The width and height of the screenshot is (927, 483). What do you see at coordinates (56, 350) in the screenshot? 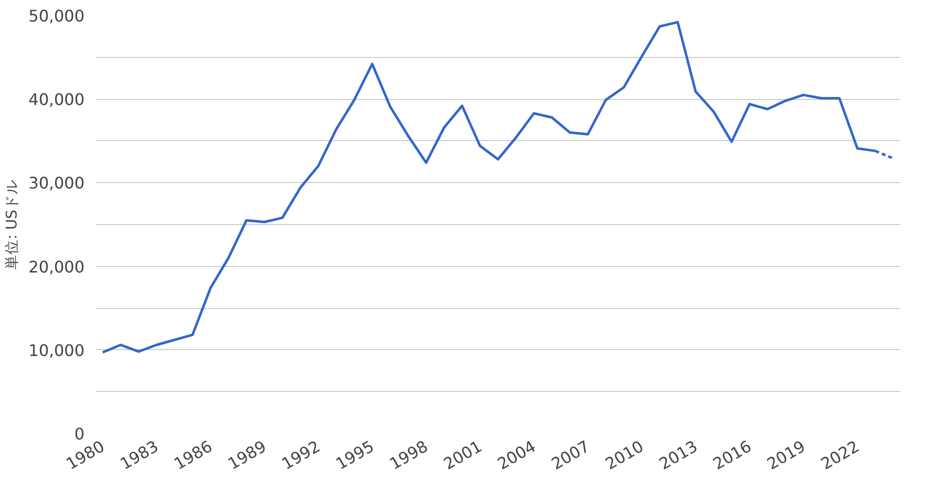
I see `y-tick-label: 10,000` at bounding box center [56, 350].